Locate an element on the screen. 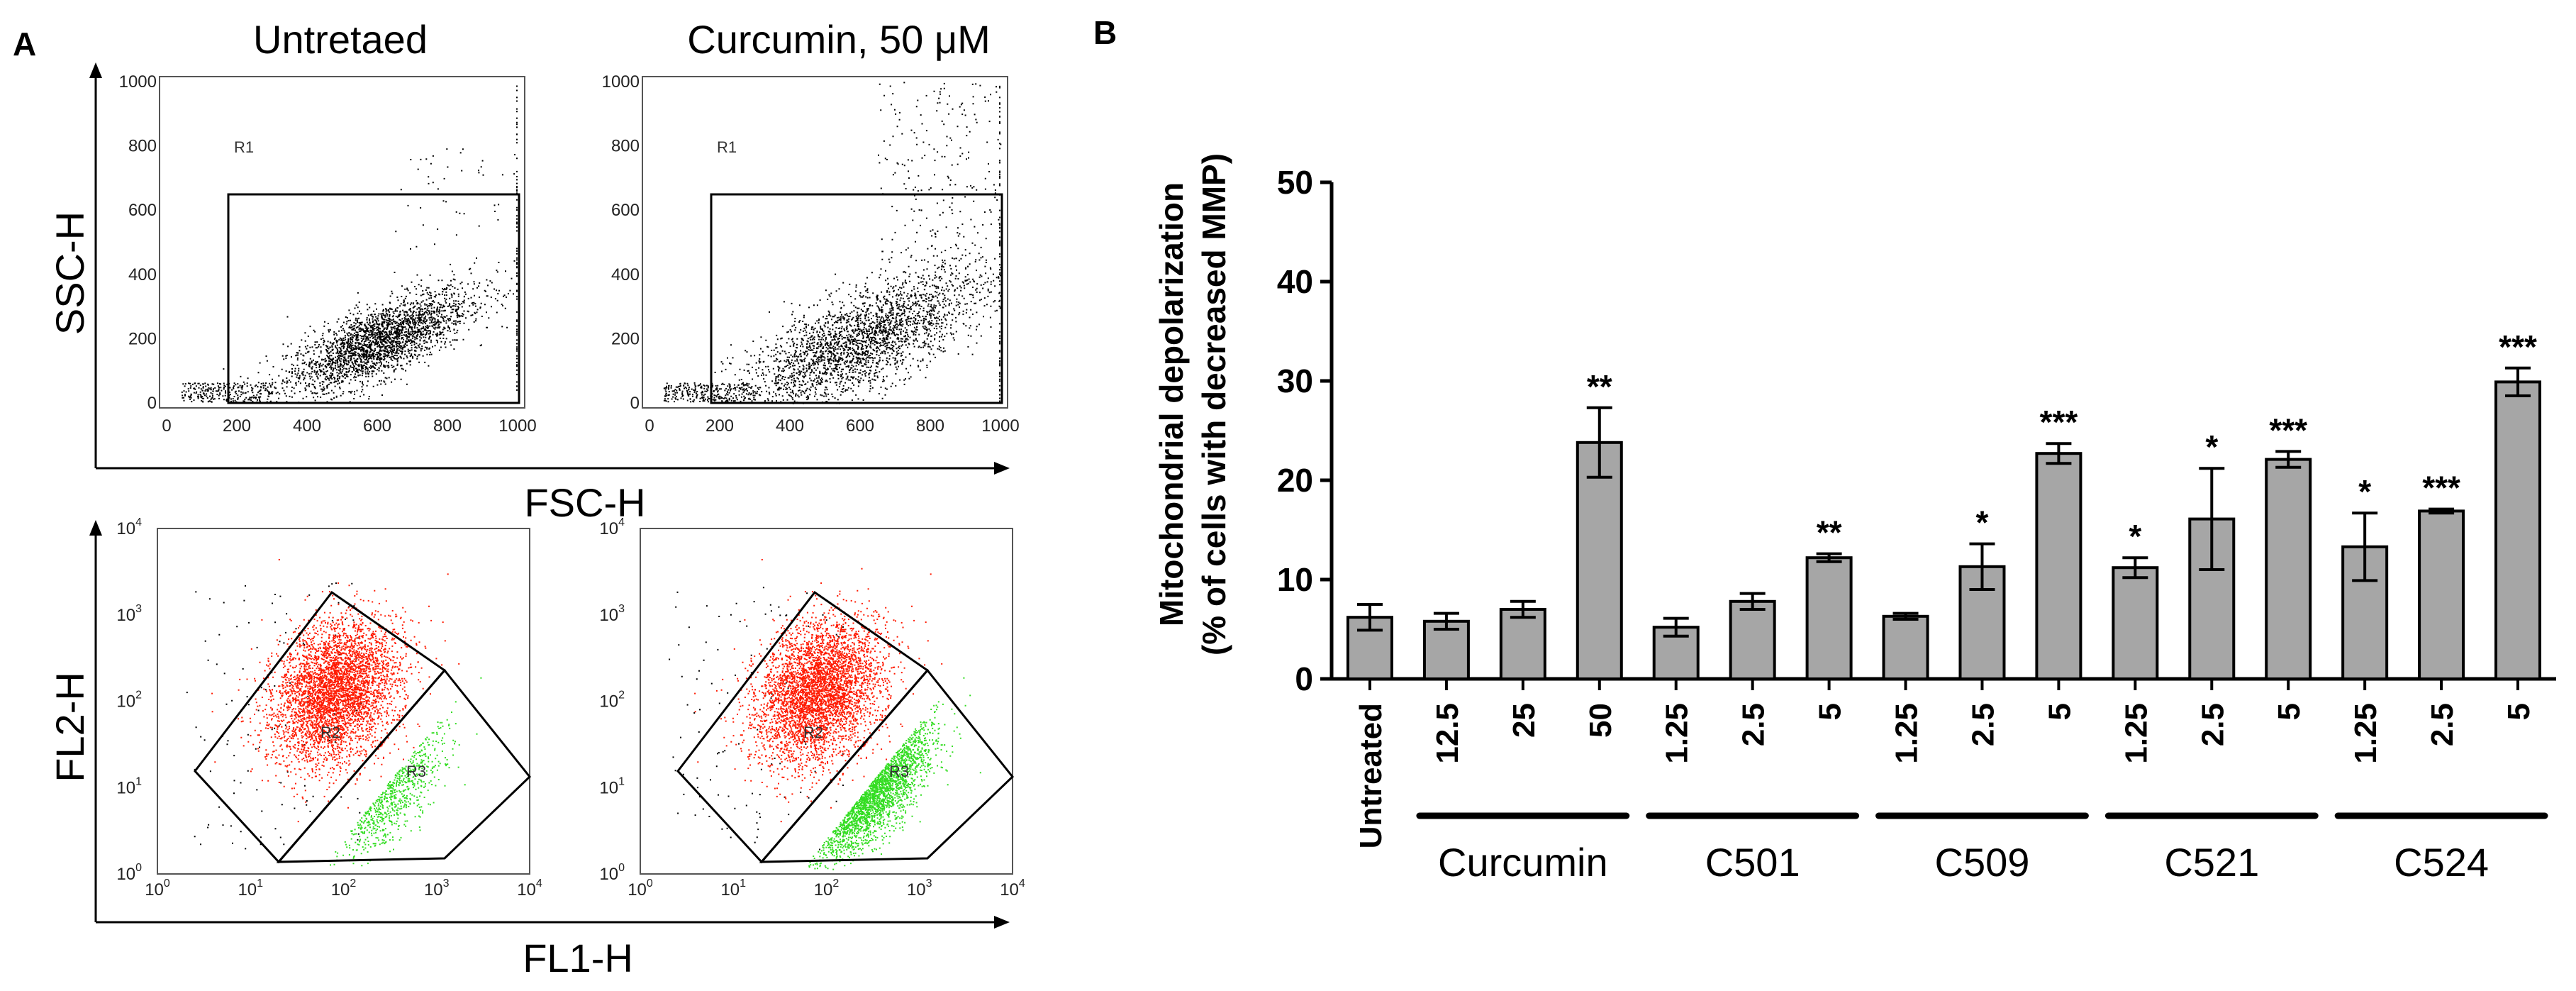 This screenshot has height=991, width=2576. panel-b-letter: B is located at coordinates (1105, 32).